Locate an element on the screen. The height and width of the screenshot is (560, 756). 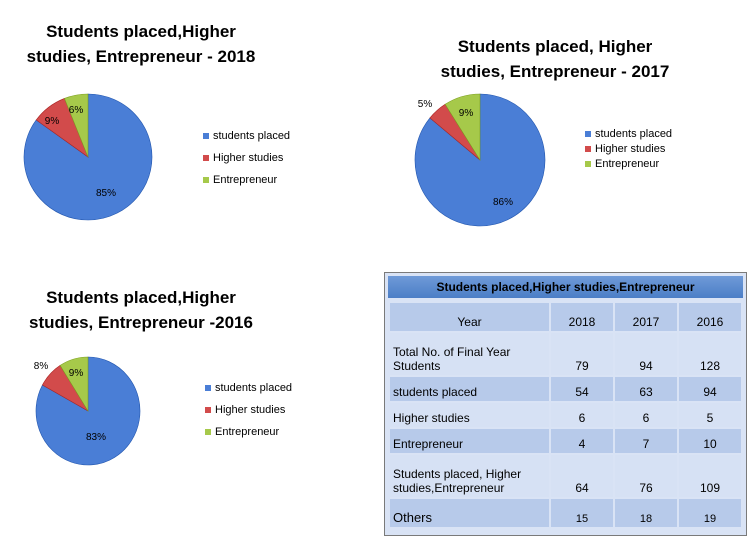
chart-2018-title-line2: studies, Entrepreneur - 2018 is located at coordinates (141, 56).